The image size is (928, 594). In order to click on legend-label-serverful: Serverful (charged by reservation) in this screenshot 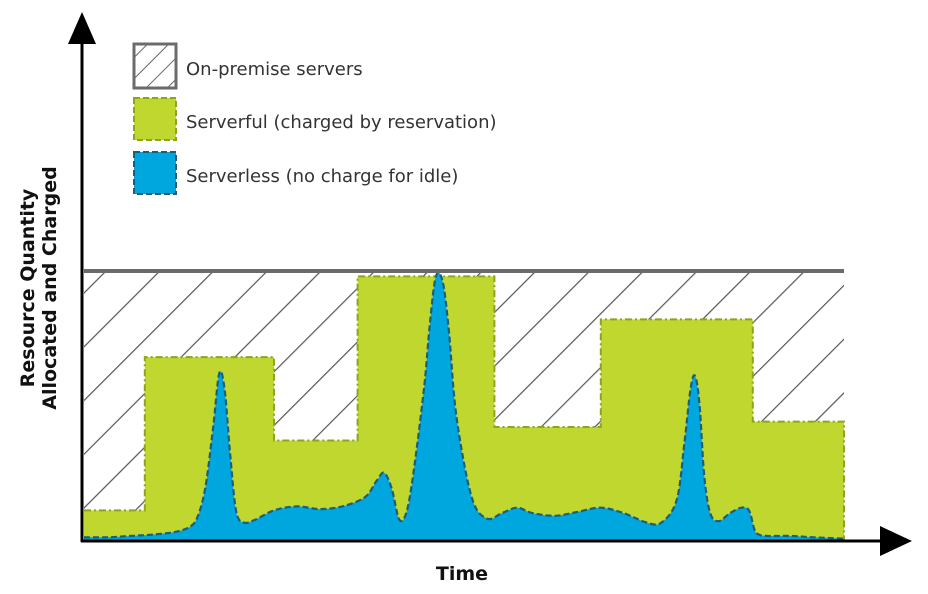, I will do `click(341, 122)`.